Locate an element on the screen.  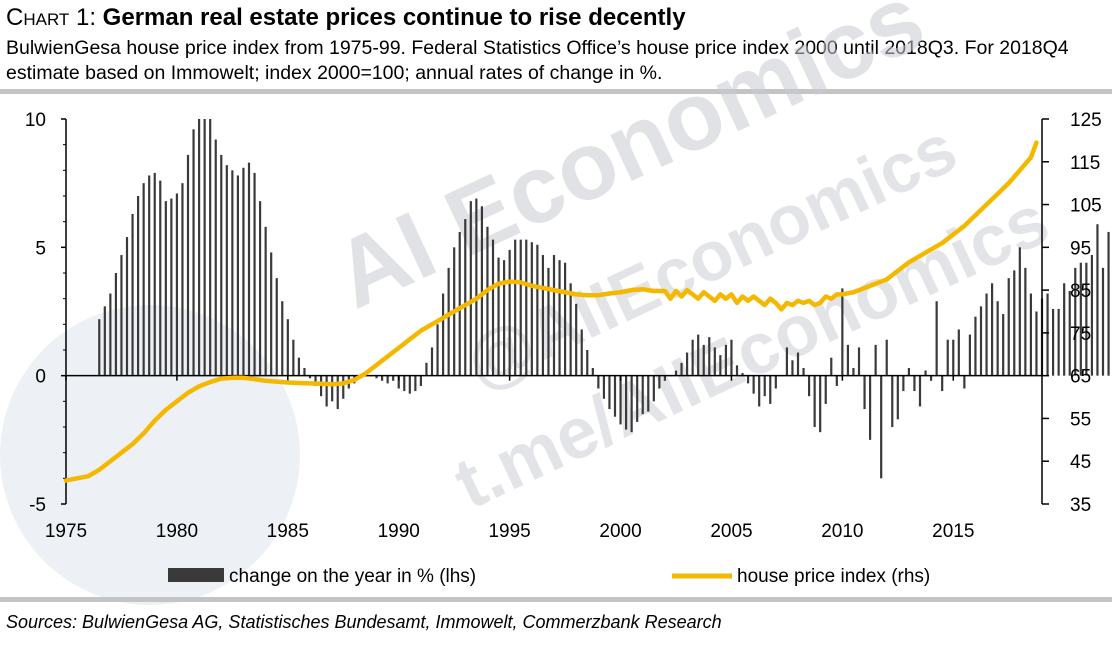
x-axis-tick-label: 2015 is located at coordinates (953, 531).